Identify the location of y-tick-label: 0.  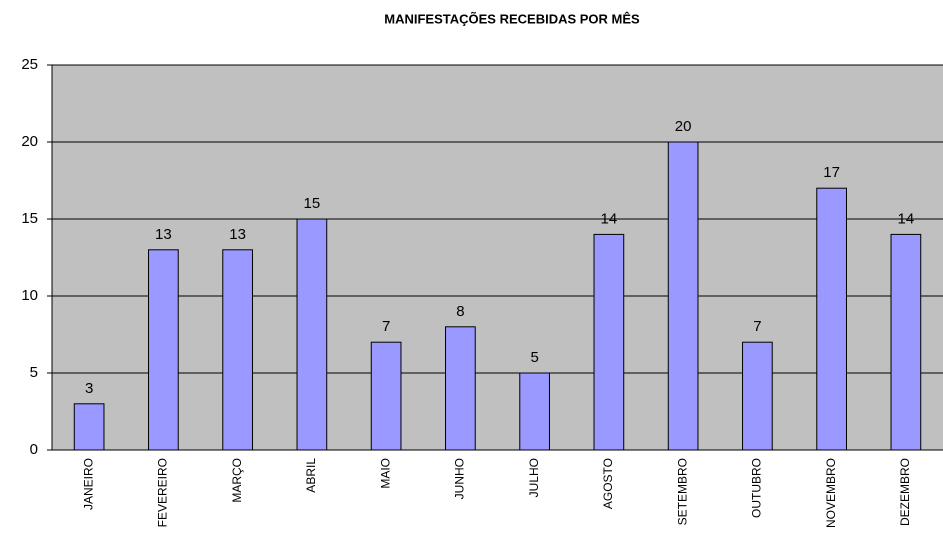
(34, 449).